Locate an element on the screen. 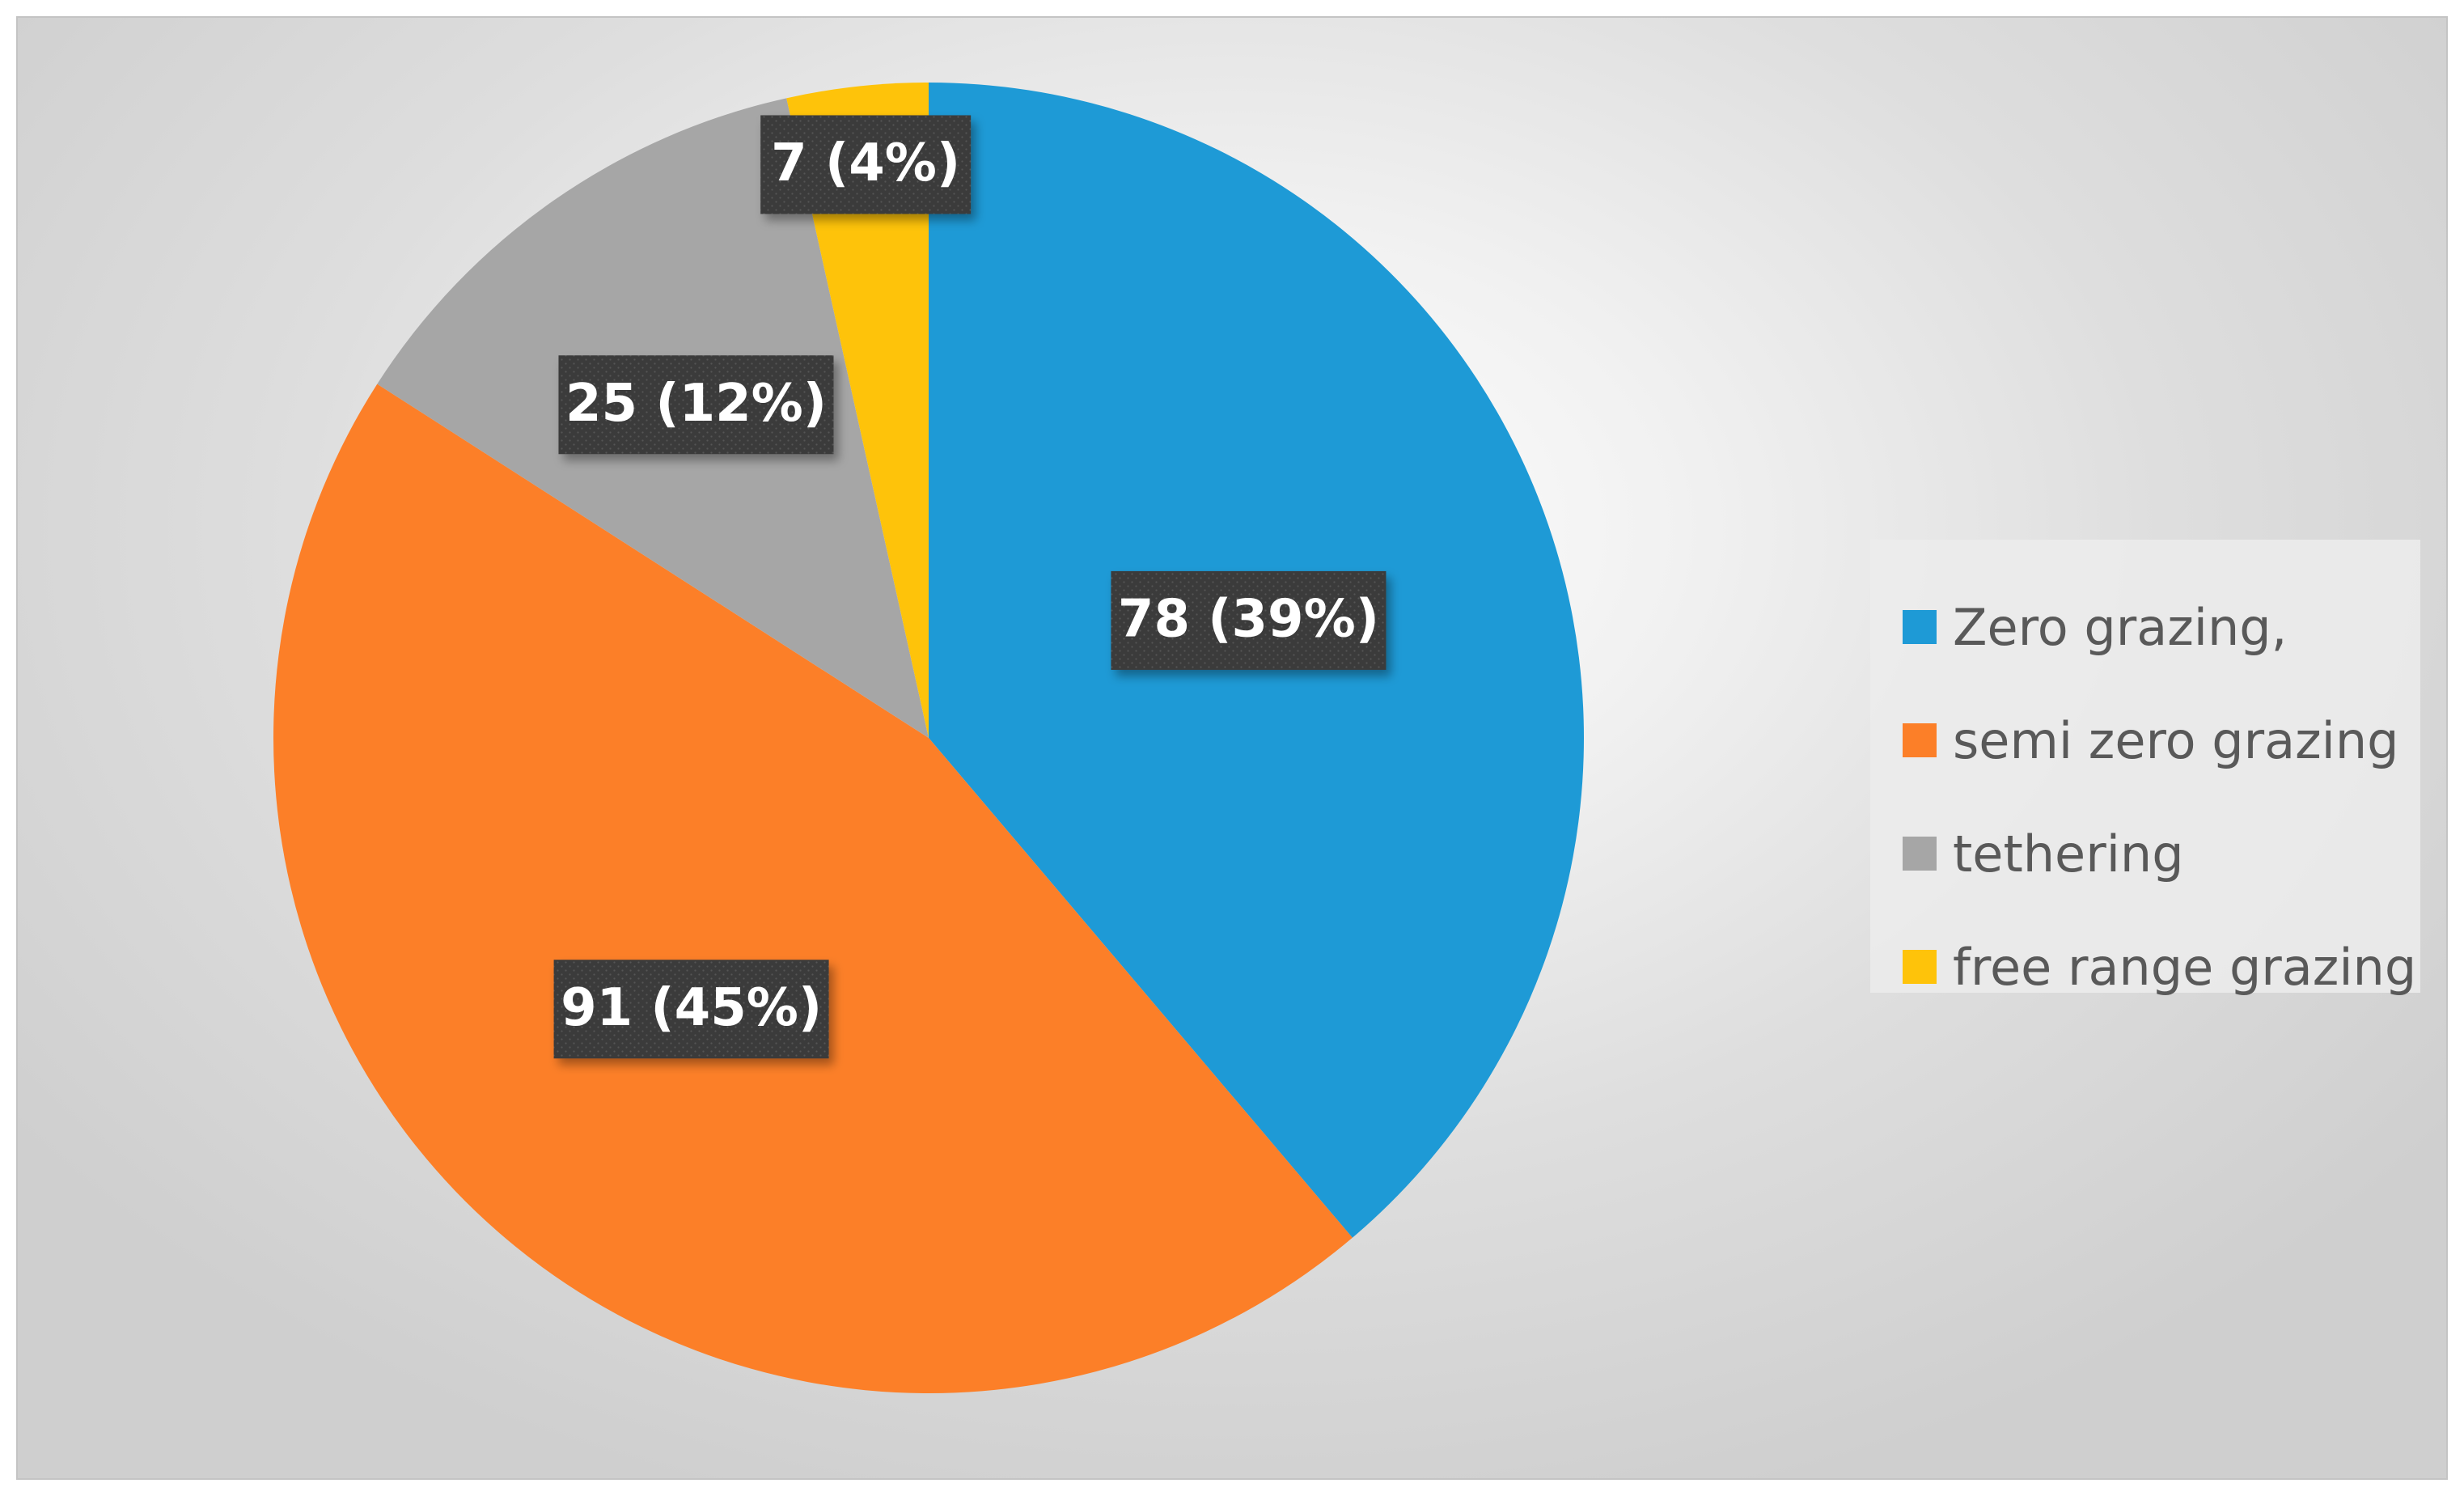 The height and width of the screenshot is (1496, 2464). data-label-text-zero-grazing: 78 (39%) is located at coordinates (1248, 619).